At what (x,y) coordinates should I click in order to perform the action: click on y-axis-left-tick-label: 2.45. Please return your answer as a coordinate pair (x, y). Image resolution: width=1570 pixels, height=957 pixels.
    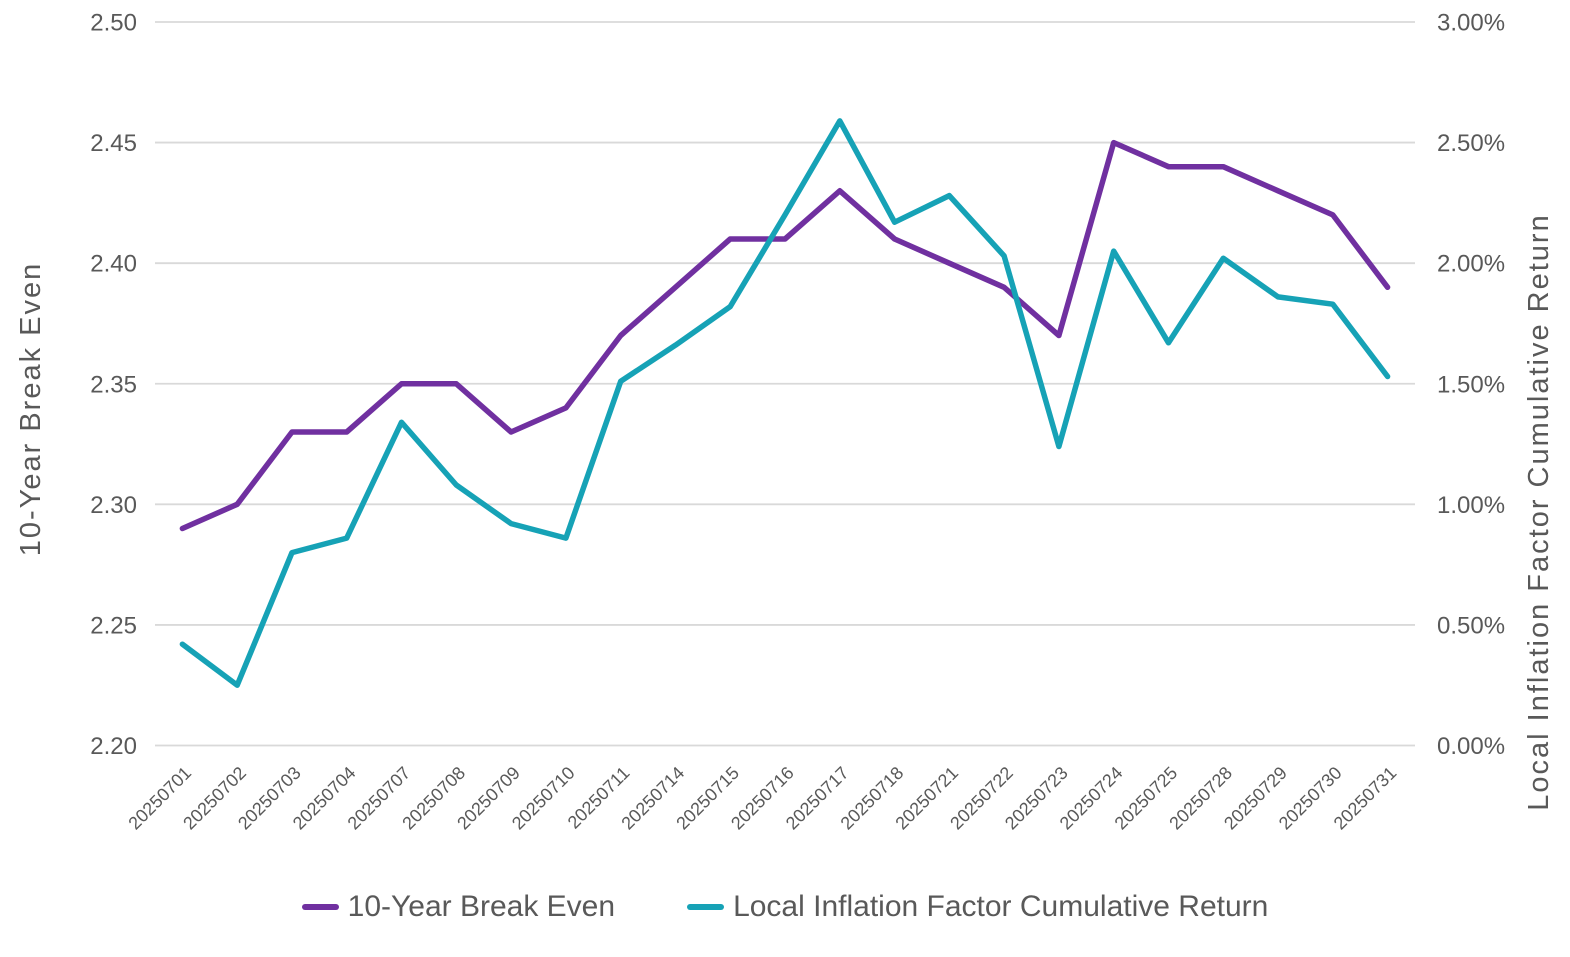
    Looking at the image, I should click on (113, 143).